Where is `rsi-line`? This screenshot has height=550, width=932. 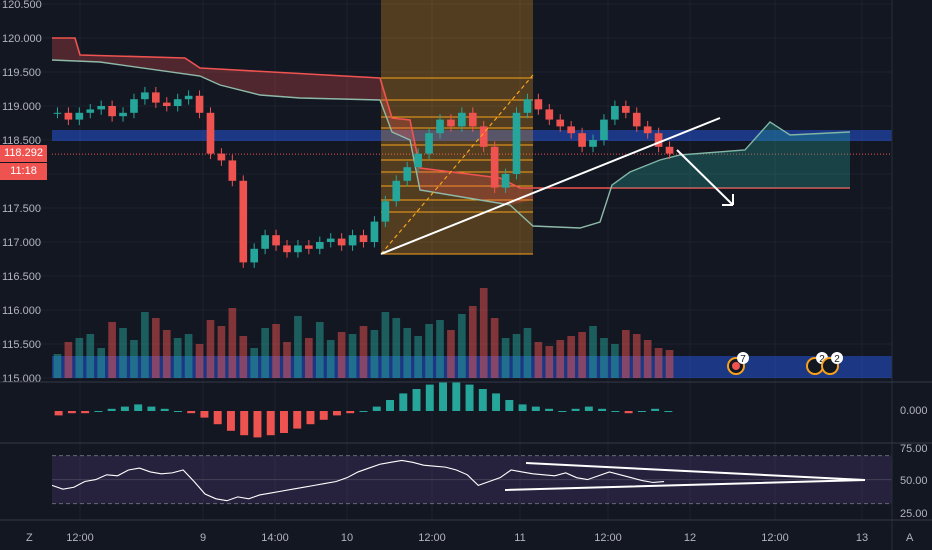 rsi-line is located at coordinates (358, 480).